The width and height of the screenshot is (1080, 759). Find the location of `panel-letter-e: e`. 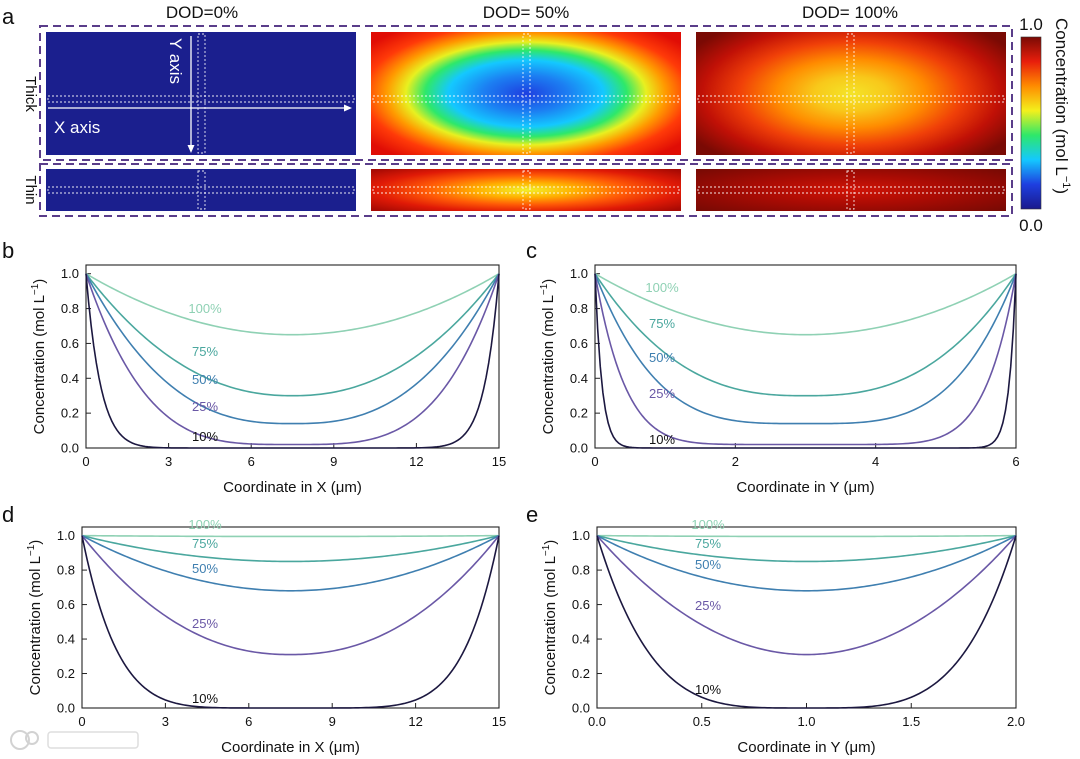

panel-letter-e: e is located at coordinates (532, 514).